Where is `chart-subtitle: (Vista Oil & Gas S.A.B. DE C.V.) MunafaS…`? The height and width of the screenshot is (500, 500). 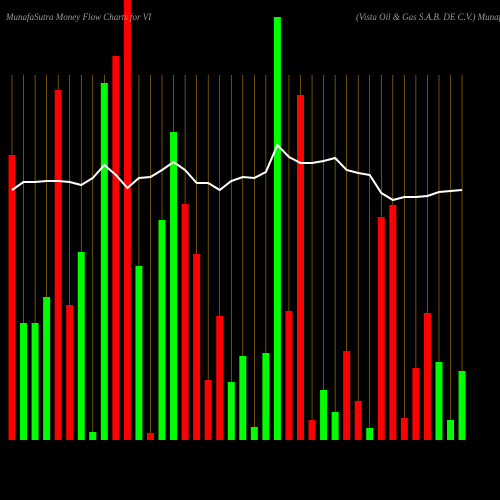
chart-subtitle: (Vista Oil & Gas S.A.B. DE C.V.) MunafaS… is located at coordinates (428, 17).